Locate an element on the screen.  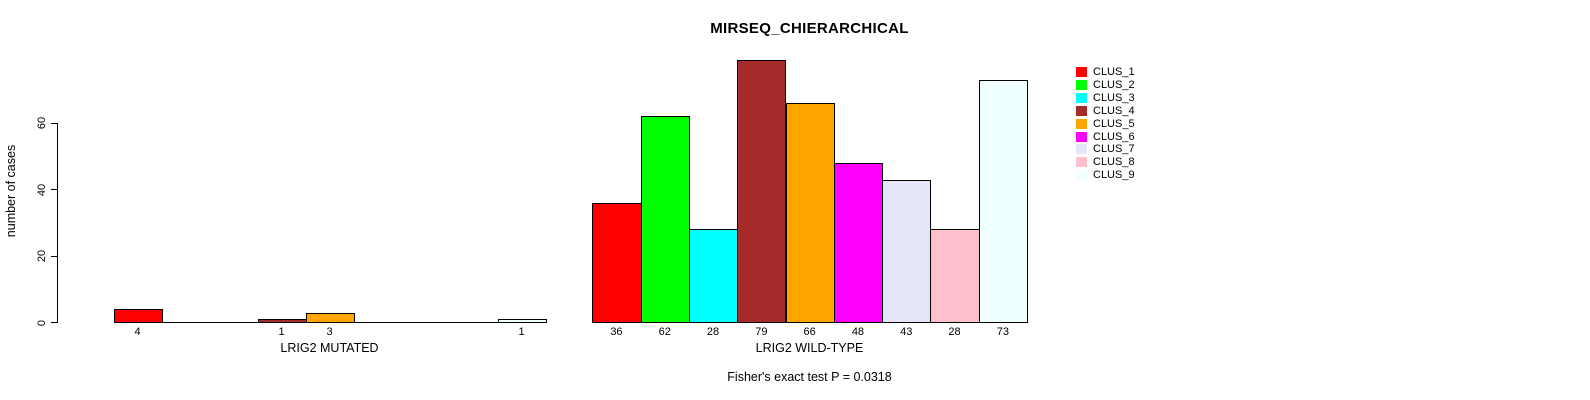
legend-item: CLUS_6 is located at coordinates (1105, 136).